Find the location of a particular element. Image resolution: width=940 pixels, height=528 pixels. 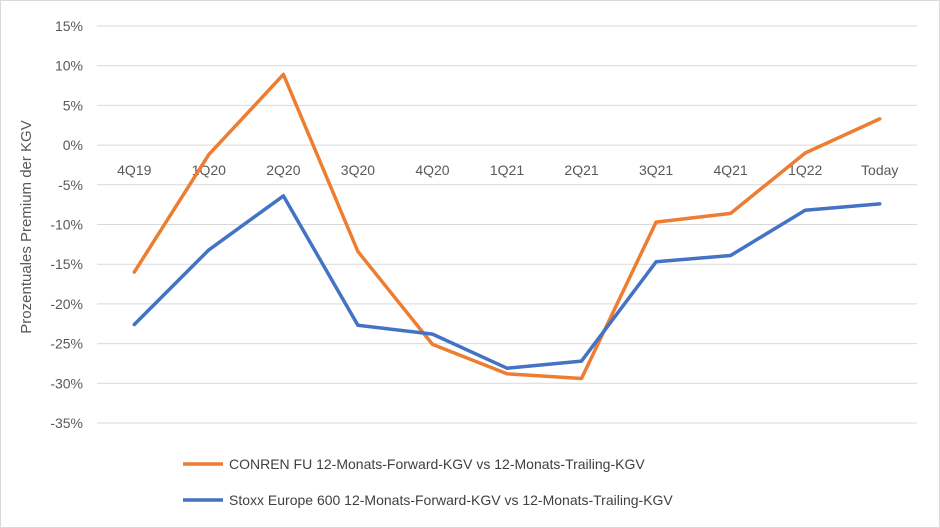

x-tick-label: 4Q21 is located at coordinates (731, 170).